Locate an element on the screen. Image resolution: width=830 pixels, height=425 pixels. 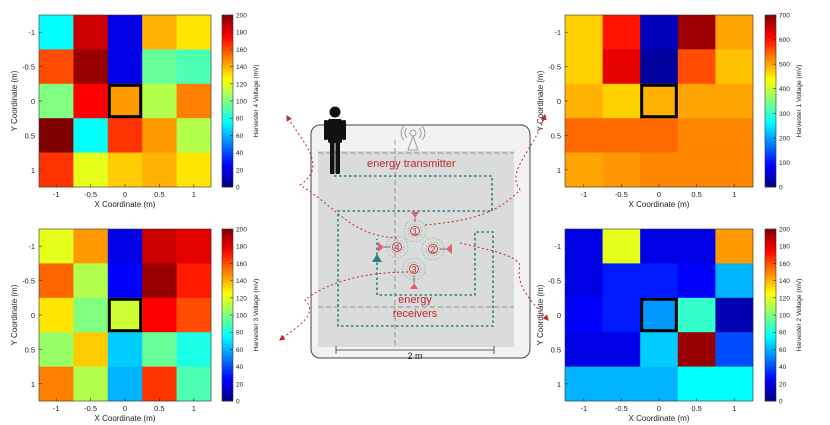
colorbar-tick-label: 140 is located at coordinates (784, 281).